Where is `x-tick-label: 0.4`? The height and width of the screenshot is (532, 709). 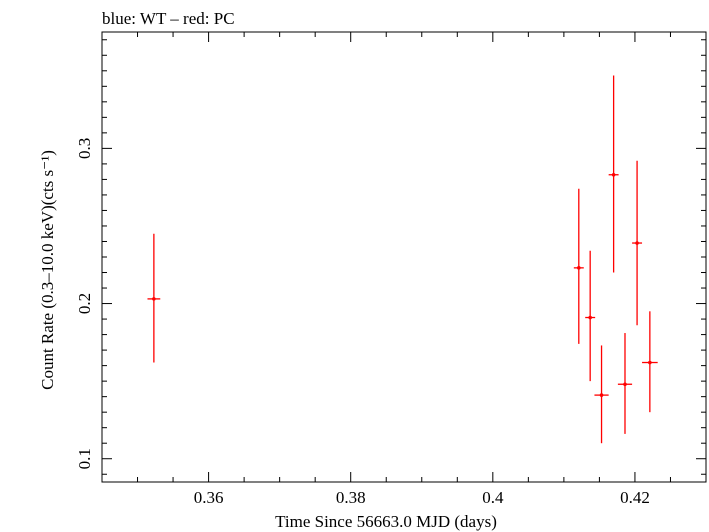
x-tick-label: 0.4 is located at coordinates (493, 497).